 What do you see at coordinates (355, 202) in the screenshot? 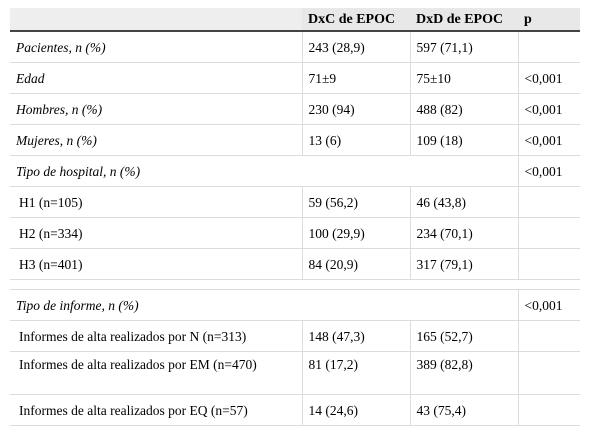
I see `row-dxc: 59 (56,2)` at bounding box center [355, 202].